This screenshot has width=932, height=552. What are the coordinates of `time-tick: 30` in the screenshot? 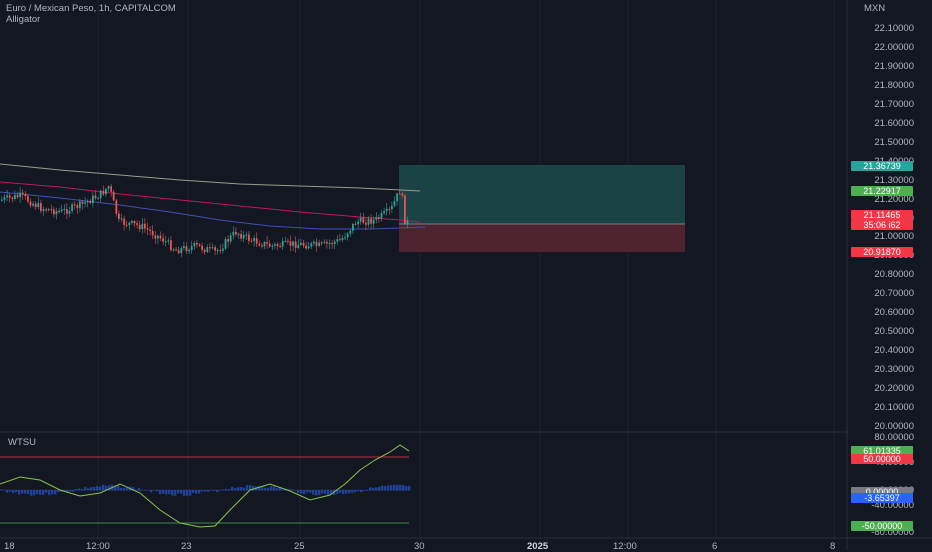 It's located at (419, 546).